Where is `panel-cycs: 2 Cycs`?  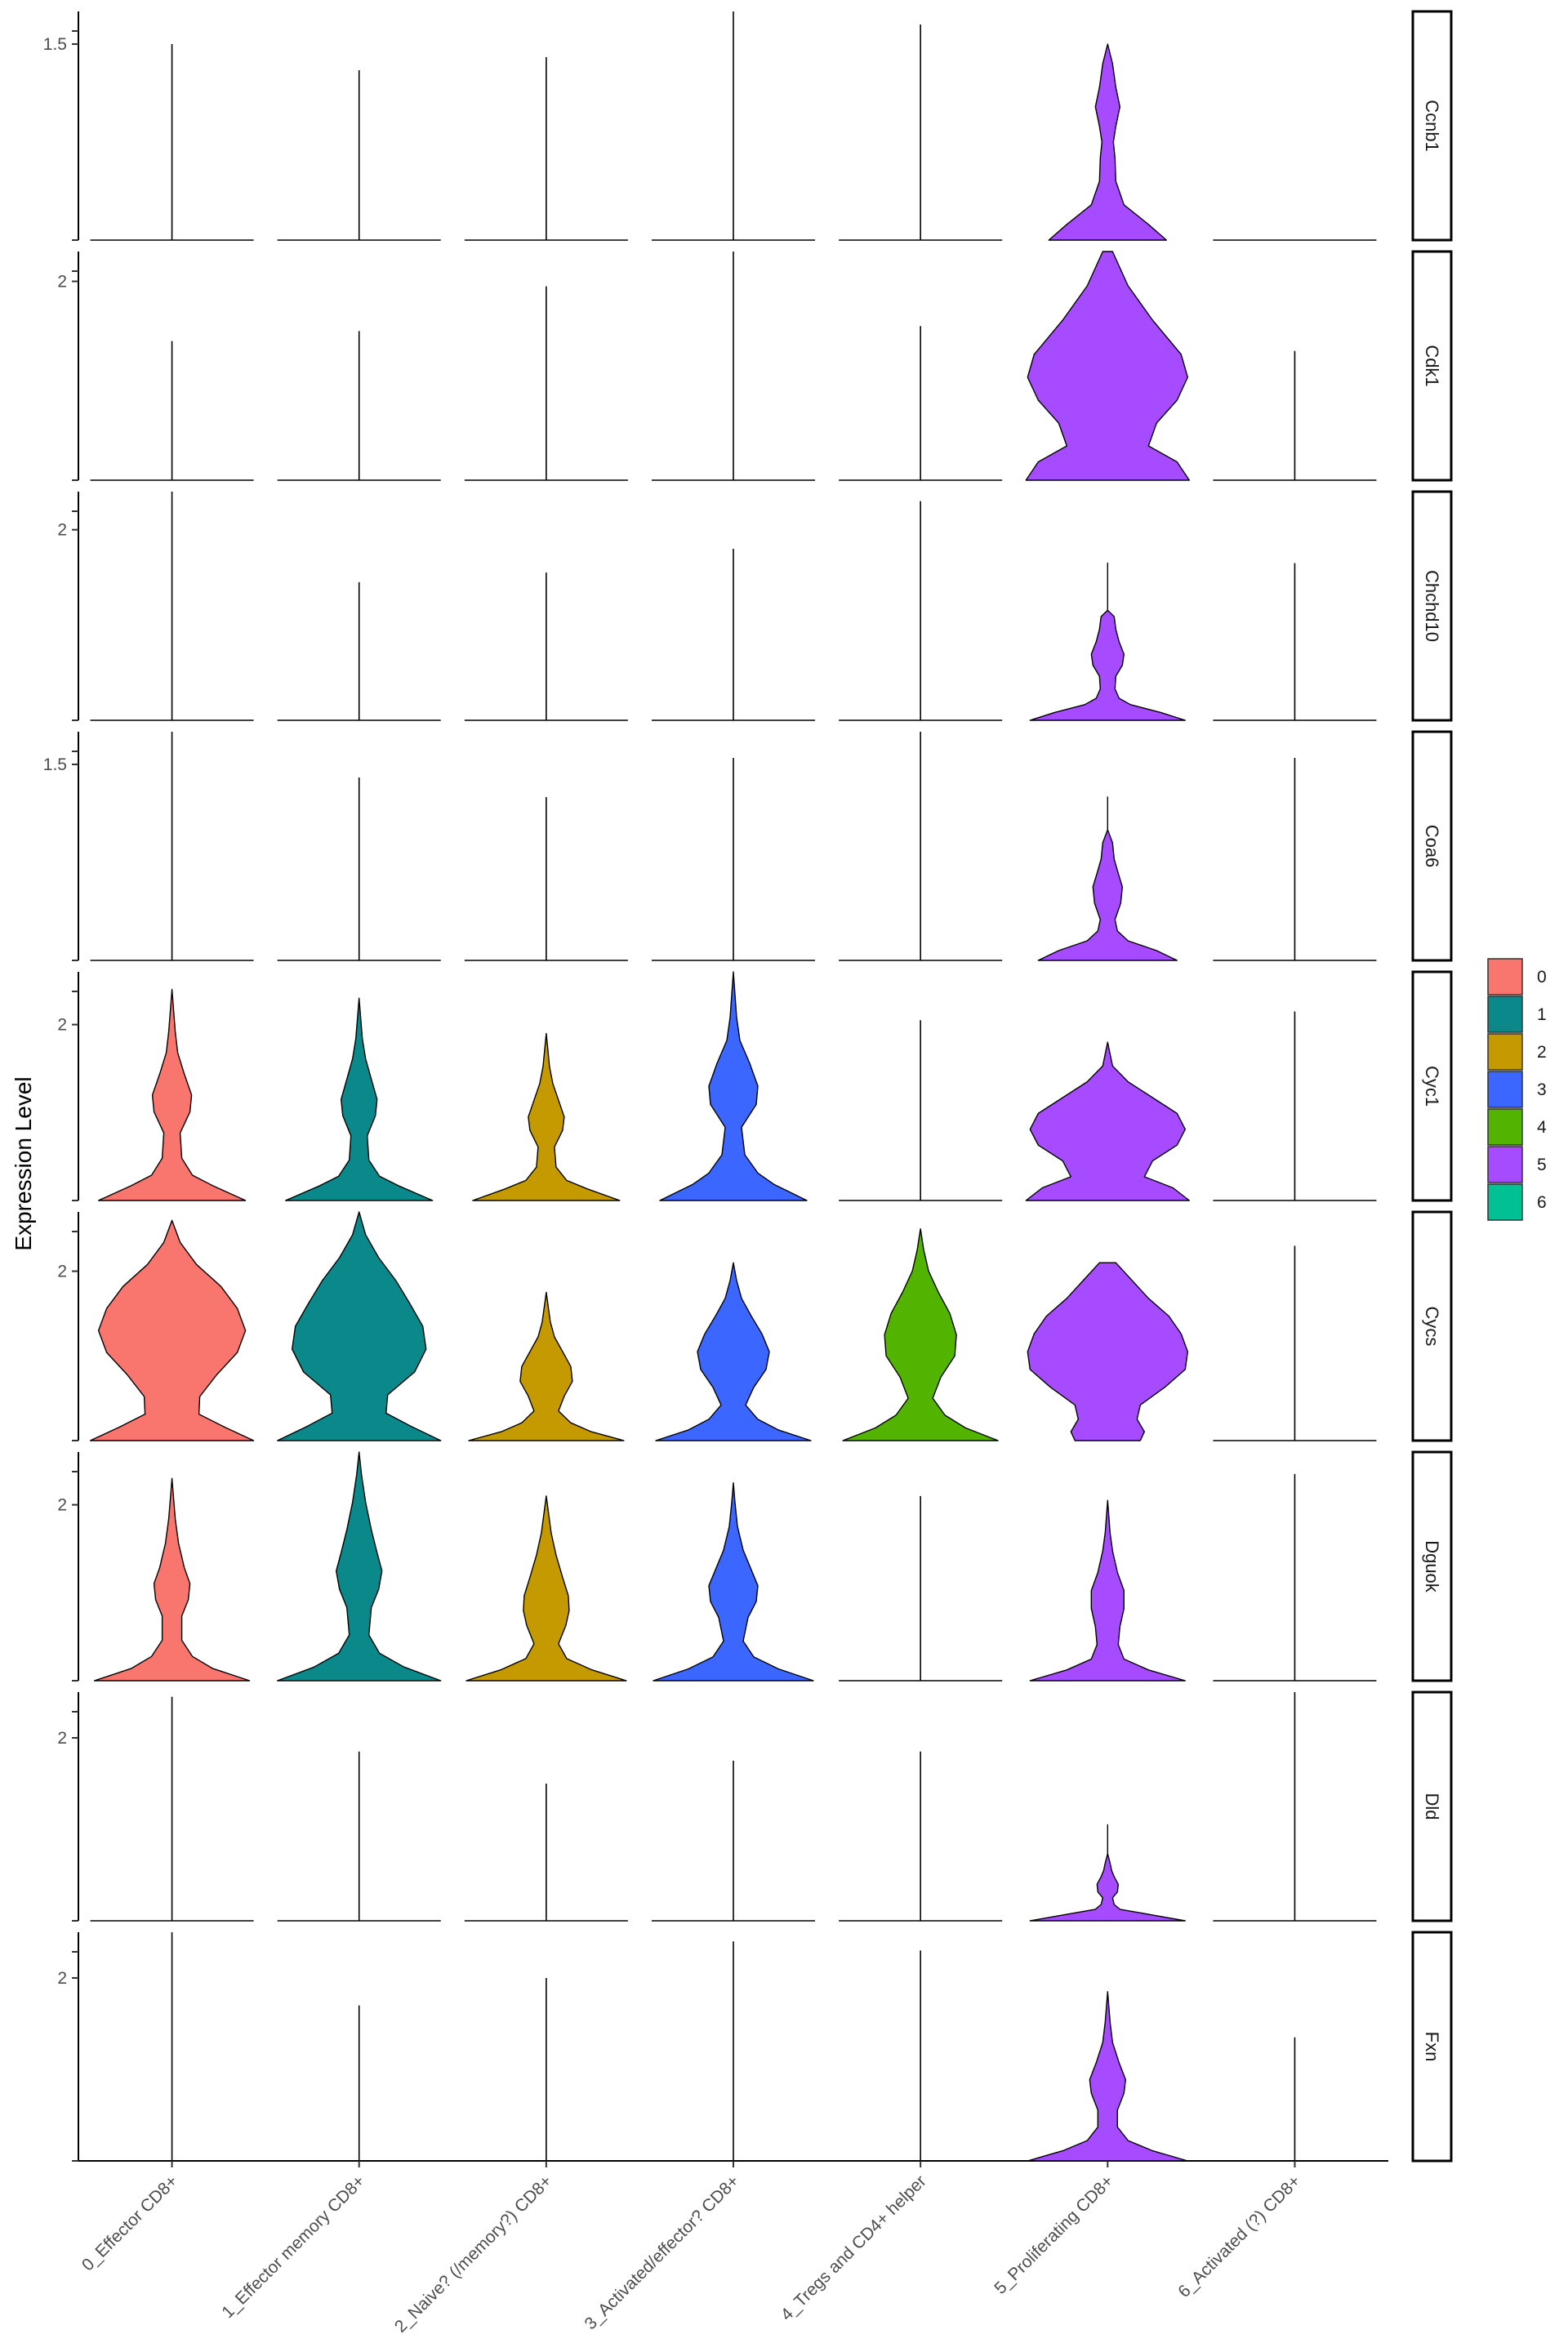
panel-cycs: 2 Cycs is located at coordinates (755, 1326).